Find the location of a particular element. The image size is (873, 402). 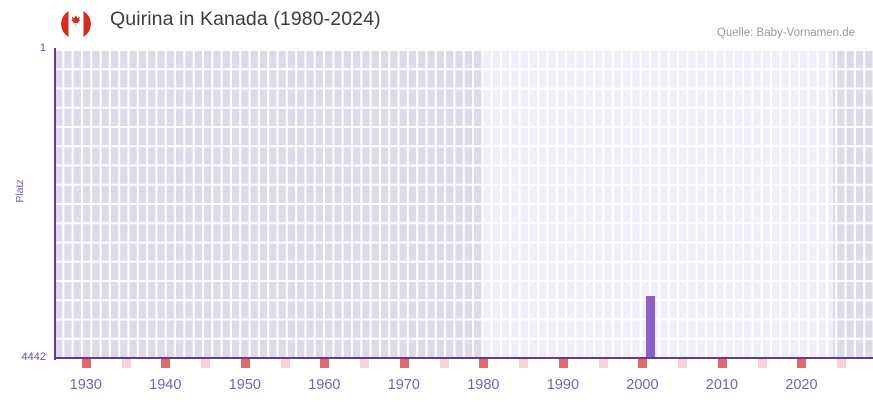

x-axis-tick-1970: 1970 is located at coordinates (403, 385).